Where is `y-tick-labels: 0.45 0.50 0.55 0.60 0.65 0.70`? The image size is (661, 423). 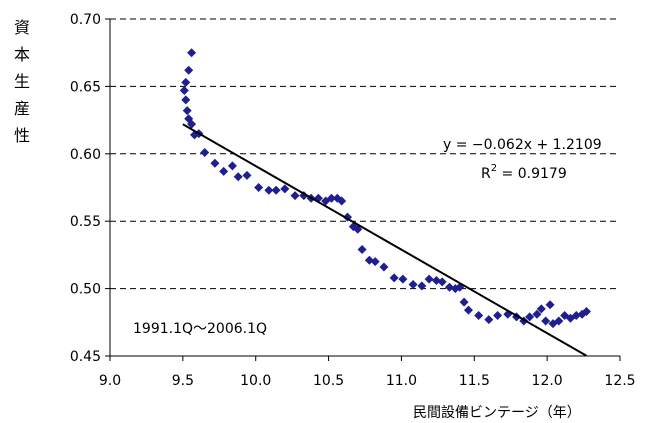 y-tick-labels: 0.45 0.50 0.55 0.60 0.65 0.70 is located at coordinates (85, 188).